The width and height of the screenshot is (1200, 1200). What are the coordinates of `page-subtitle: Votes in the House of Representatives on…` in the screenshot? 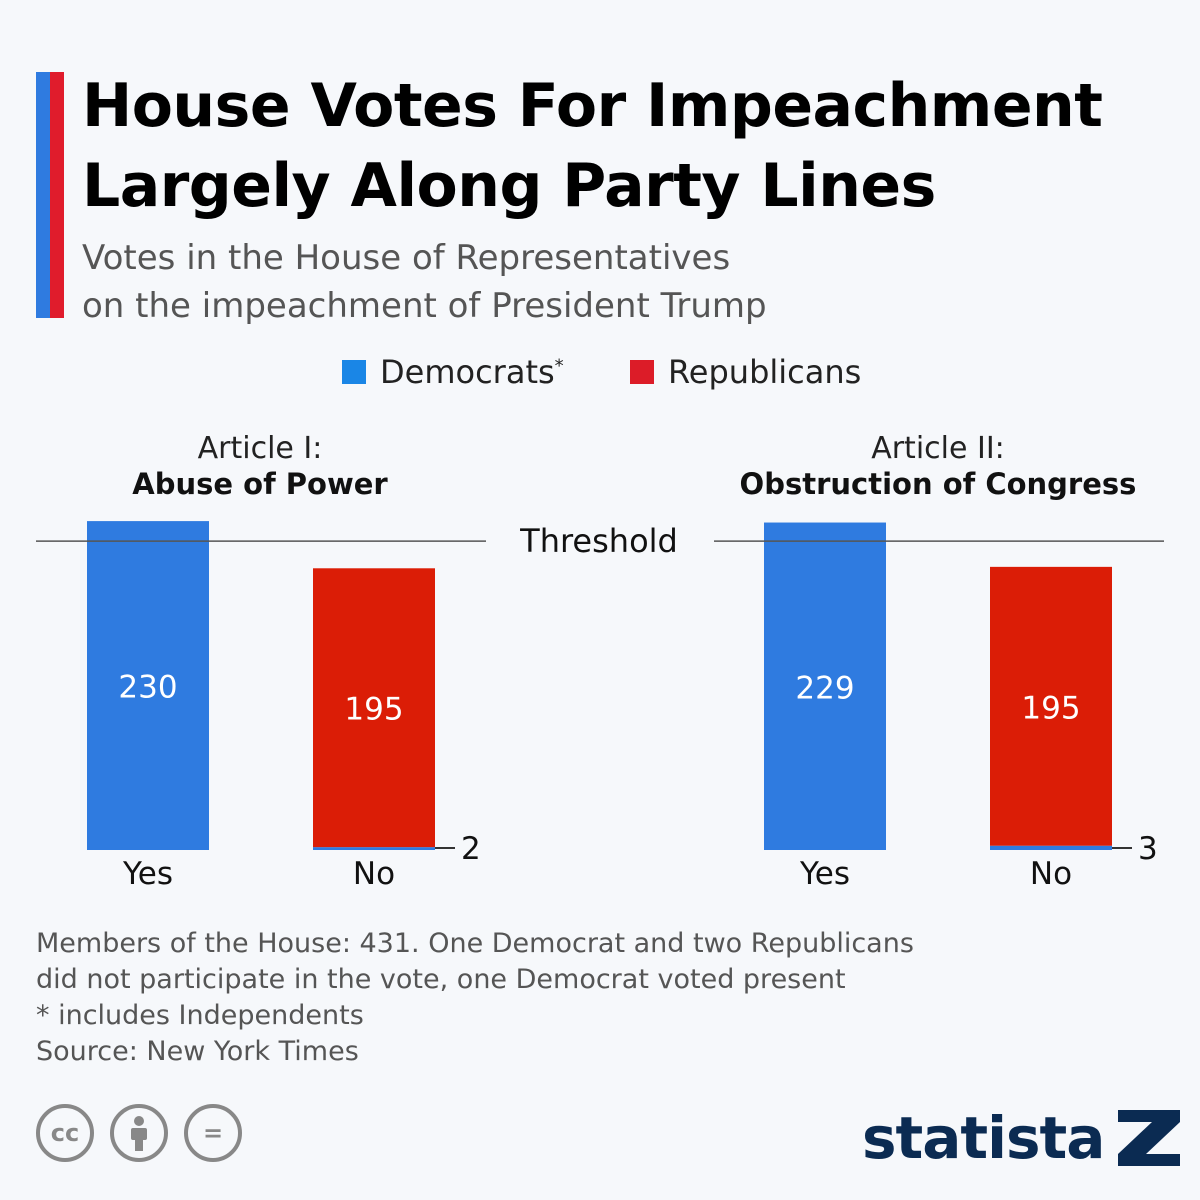 It's located at (582, 282).